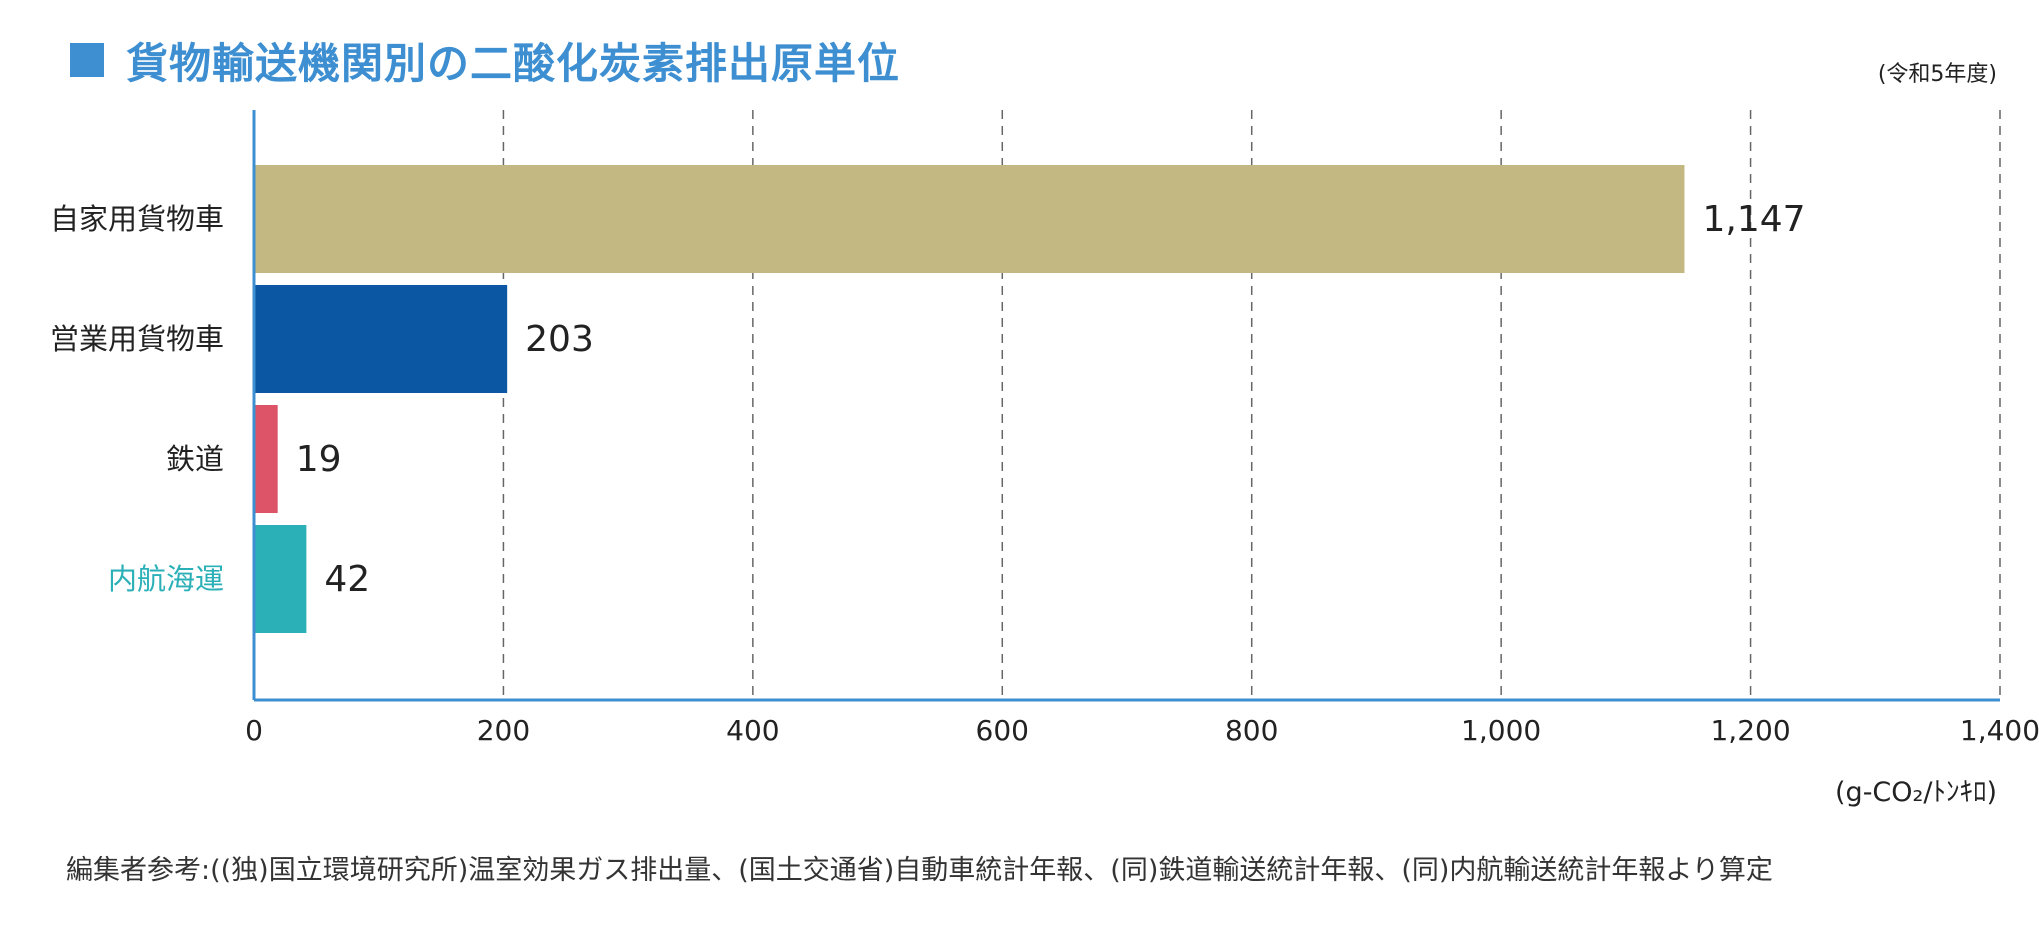 The height and width of the screenshot is (933, 2039). What do you see at coordinates (513, 63) in the screenshot?
I see `chart-title: 貨物輸送機関別の二酸化炭素排出原単位` at bounding box center [513, 63].